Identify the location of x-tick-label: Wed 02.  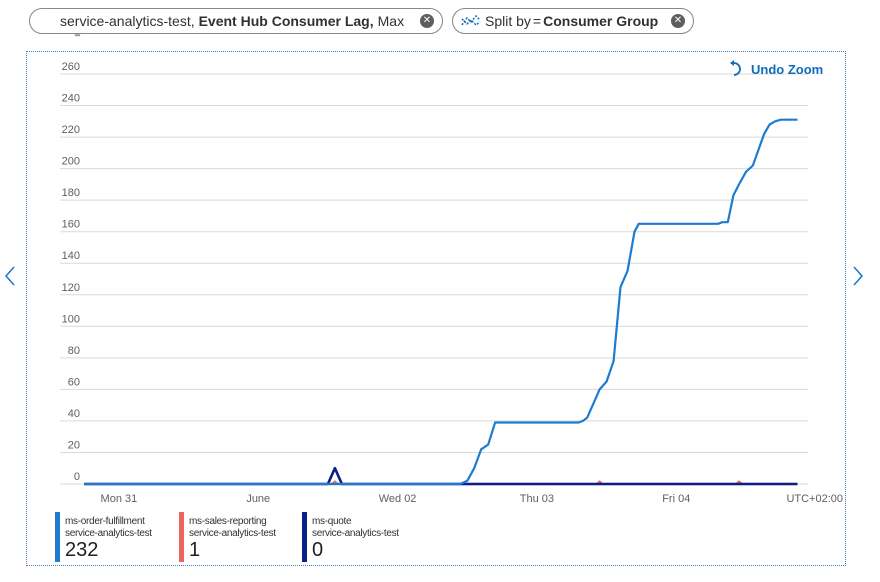
(398, 499).